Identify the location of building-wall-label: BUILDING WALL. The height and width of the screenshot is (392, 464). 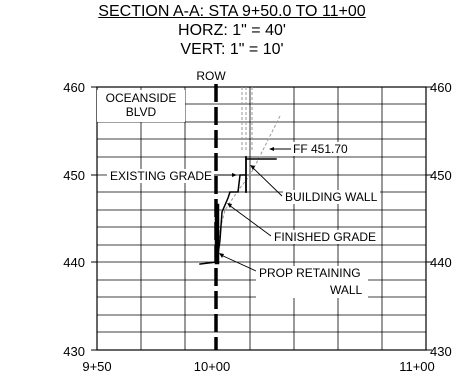
(331, 197).